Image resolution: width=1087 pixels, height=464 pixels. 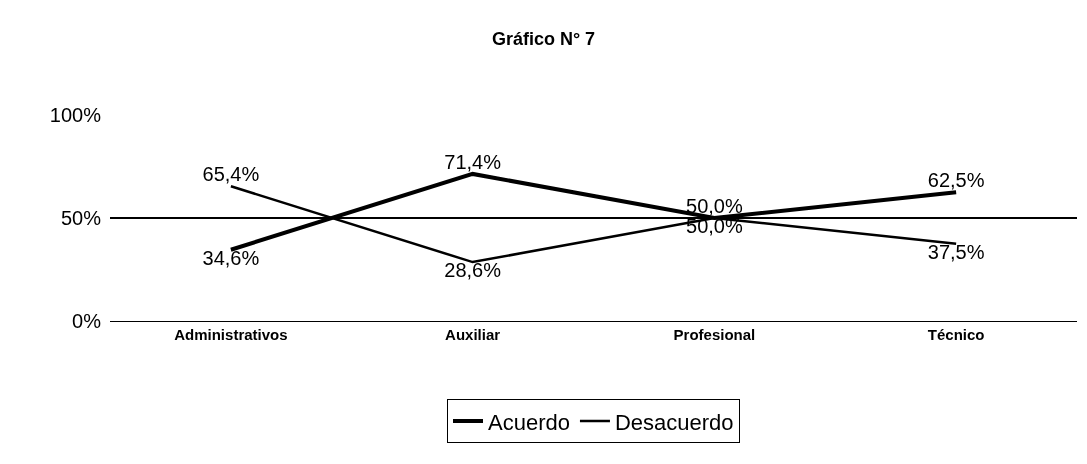 I want to click on data-label: 71,4%, so click(x=473, y=161).